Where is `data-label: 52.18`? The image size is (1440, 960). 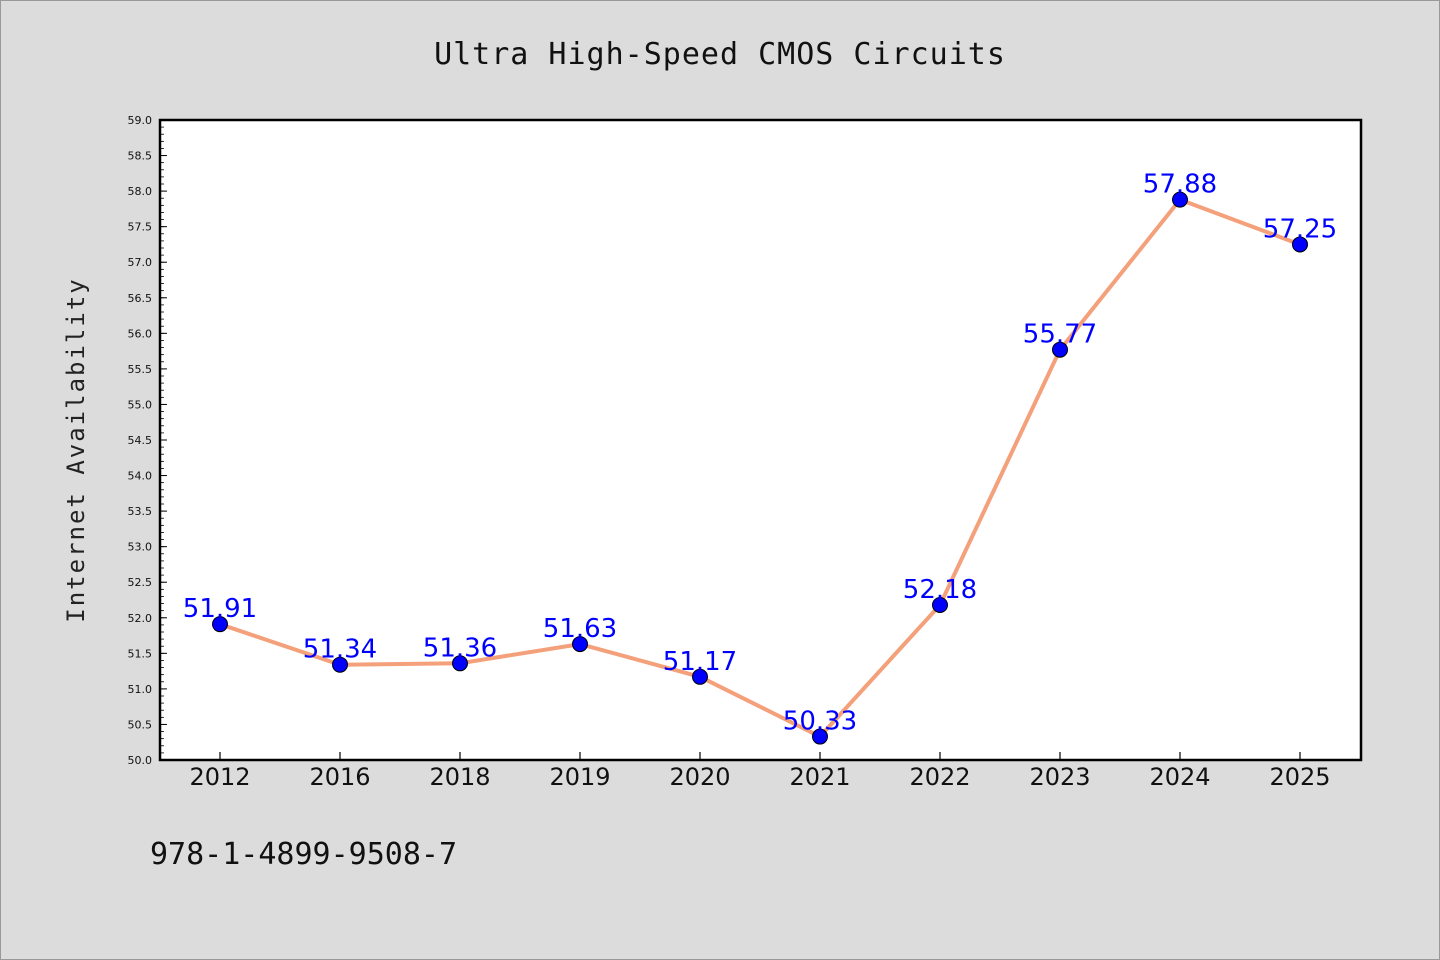 data-label: 52.18 is located at coordinates (940, 590).